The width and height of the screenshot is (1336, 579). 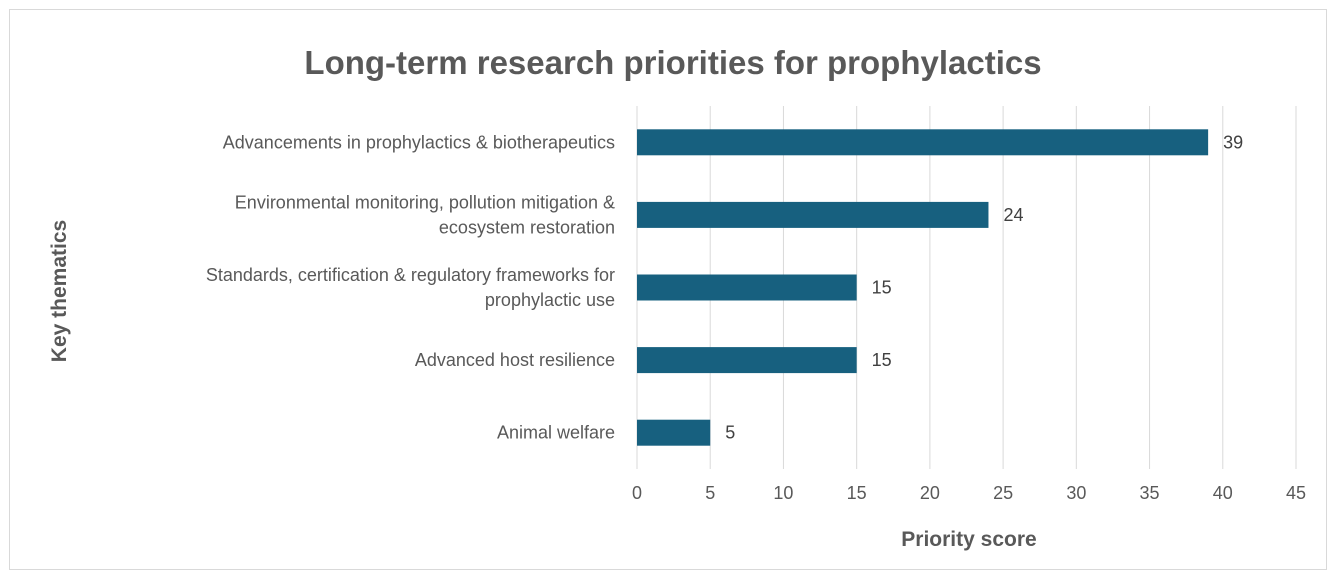 What do you see at coordinates (1223, 493) in the screenshot?
I see `x-tick-label: 40` at bounding box center [1223, 493].